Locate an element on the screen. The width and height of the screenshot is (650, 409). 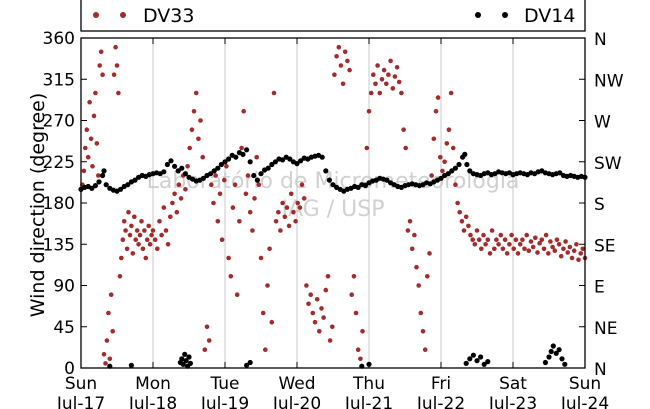
x-tick-date-2: Jul-19 is located at coordinates (224, 401).